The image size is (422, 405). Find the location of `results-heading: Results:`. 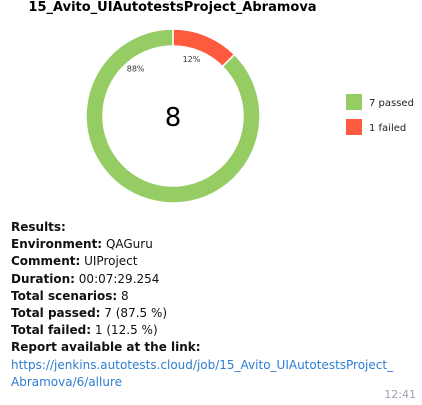

results-heading: Results: is located at coordinates (38, 227).